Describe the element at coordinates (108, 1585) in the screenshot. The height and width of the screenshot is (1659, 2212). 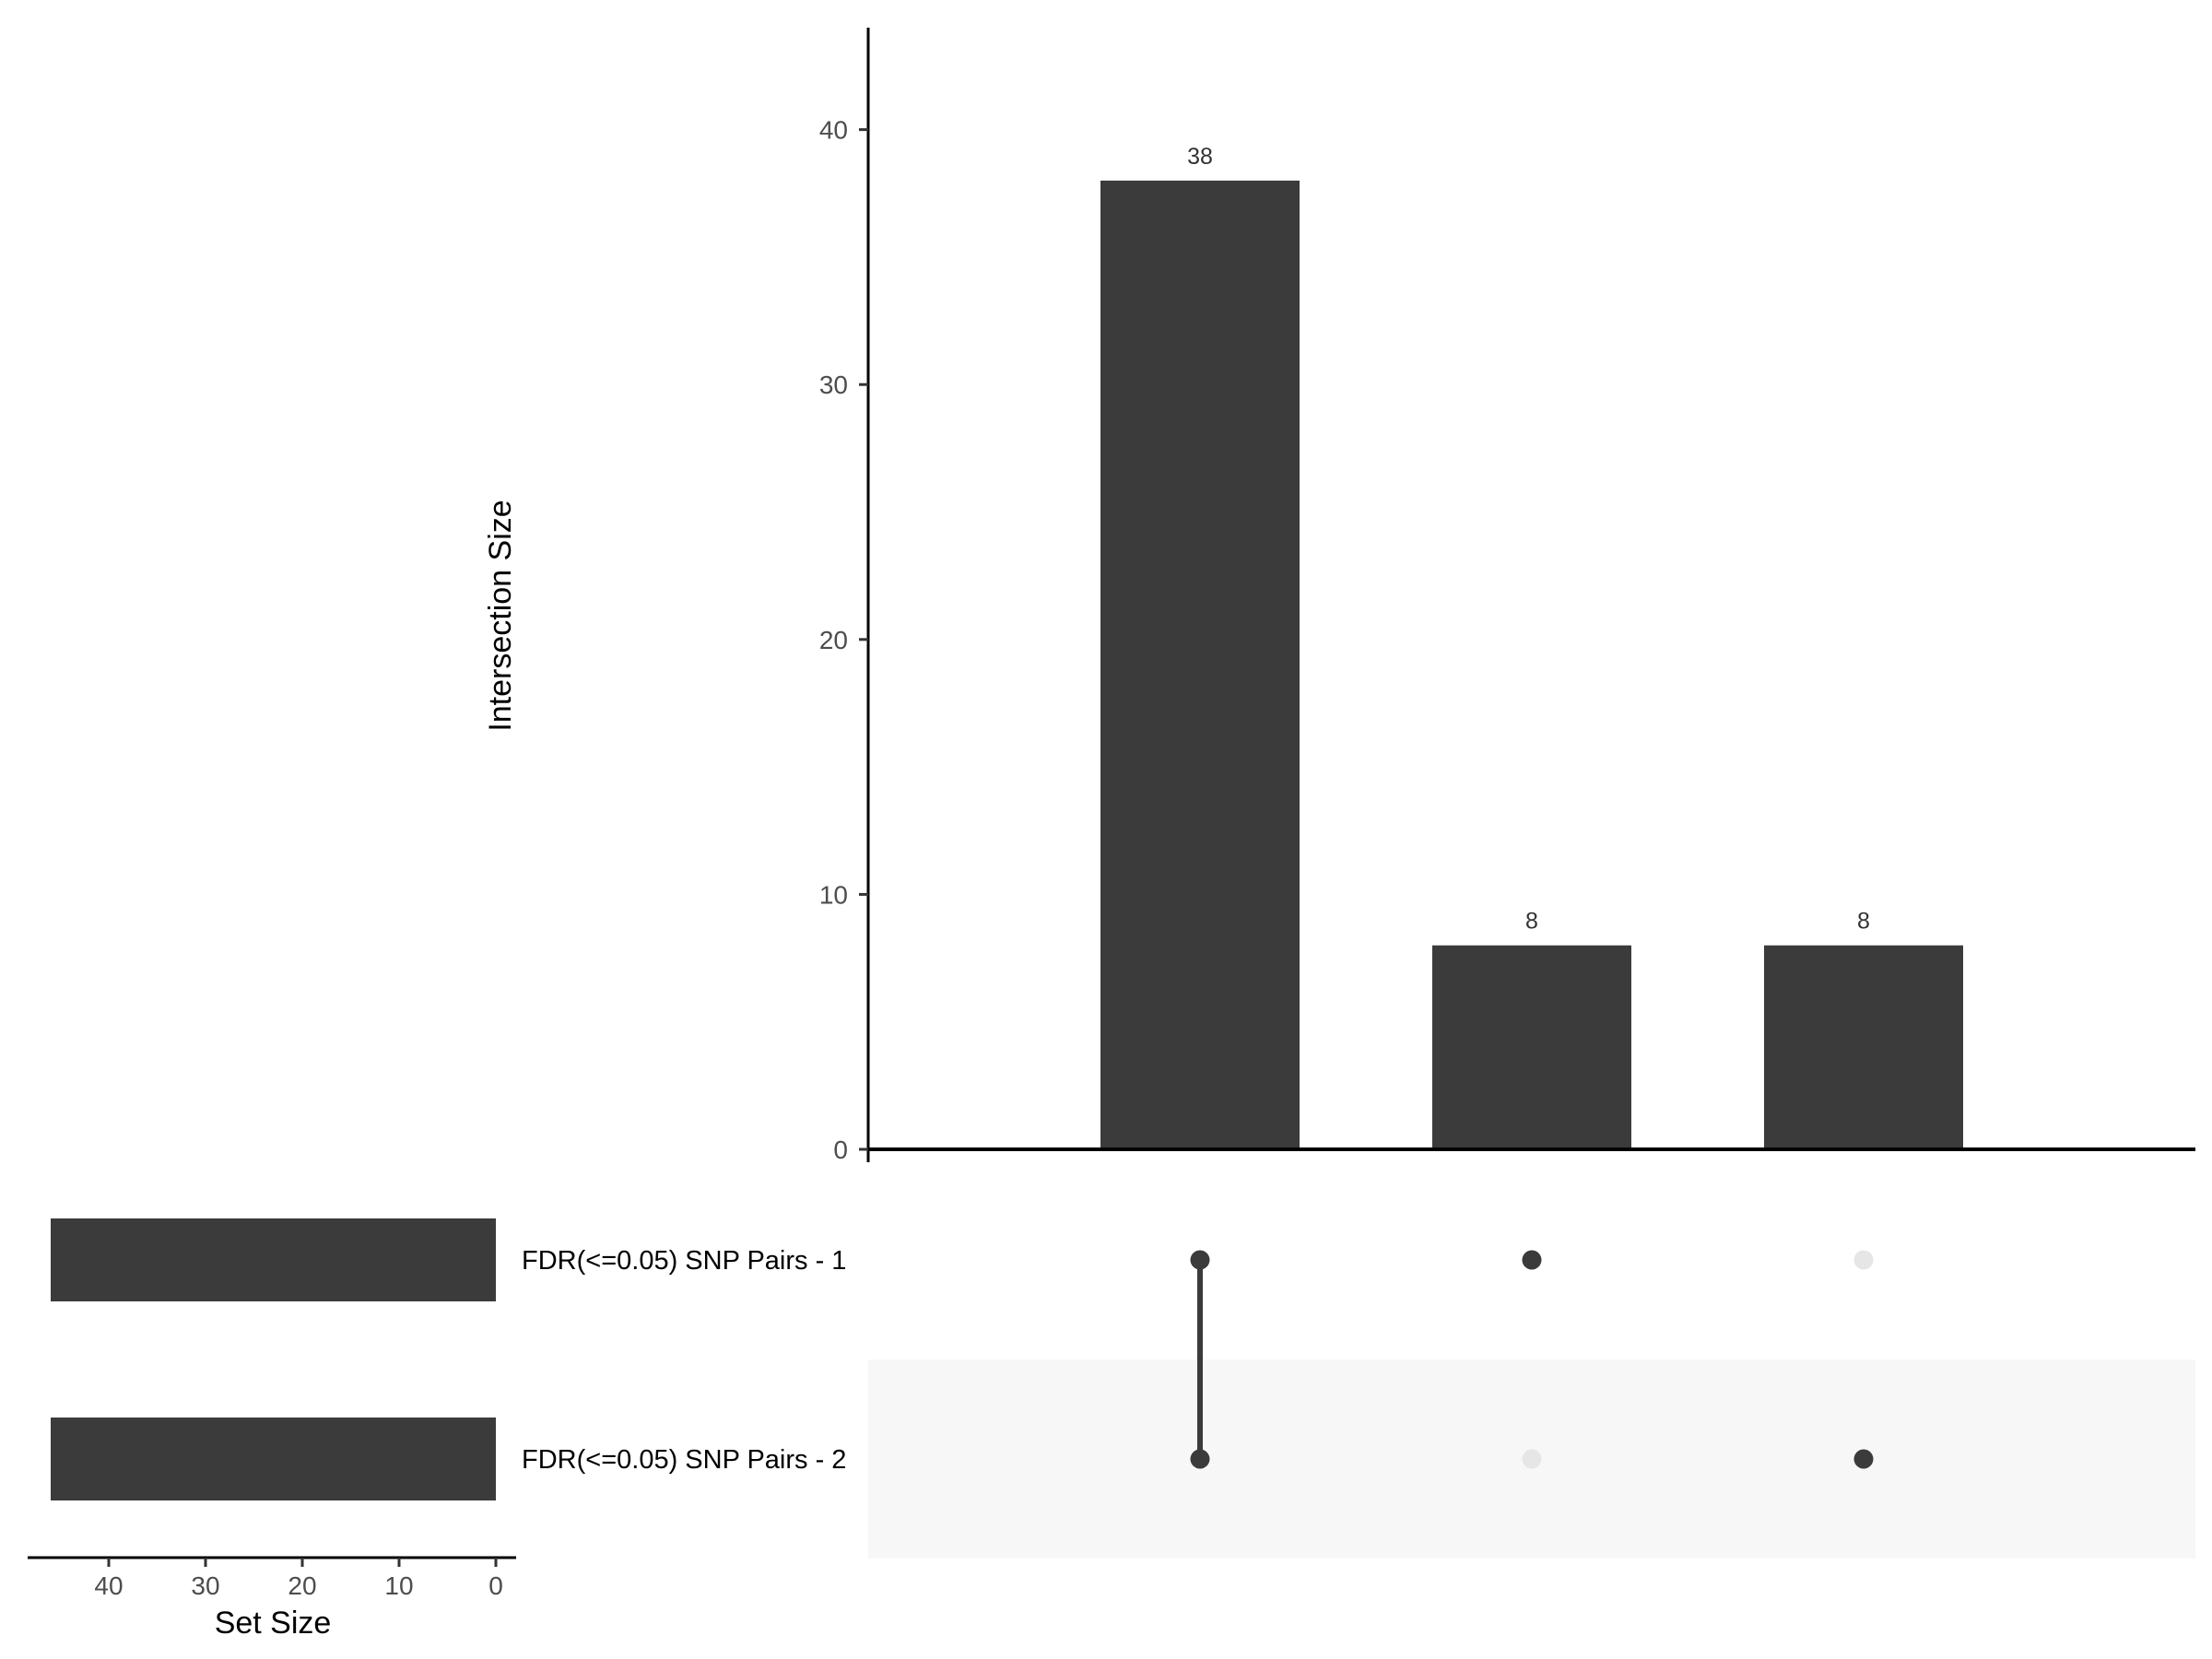
I see `set-size-tick-label-40: 40` at that location.